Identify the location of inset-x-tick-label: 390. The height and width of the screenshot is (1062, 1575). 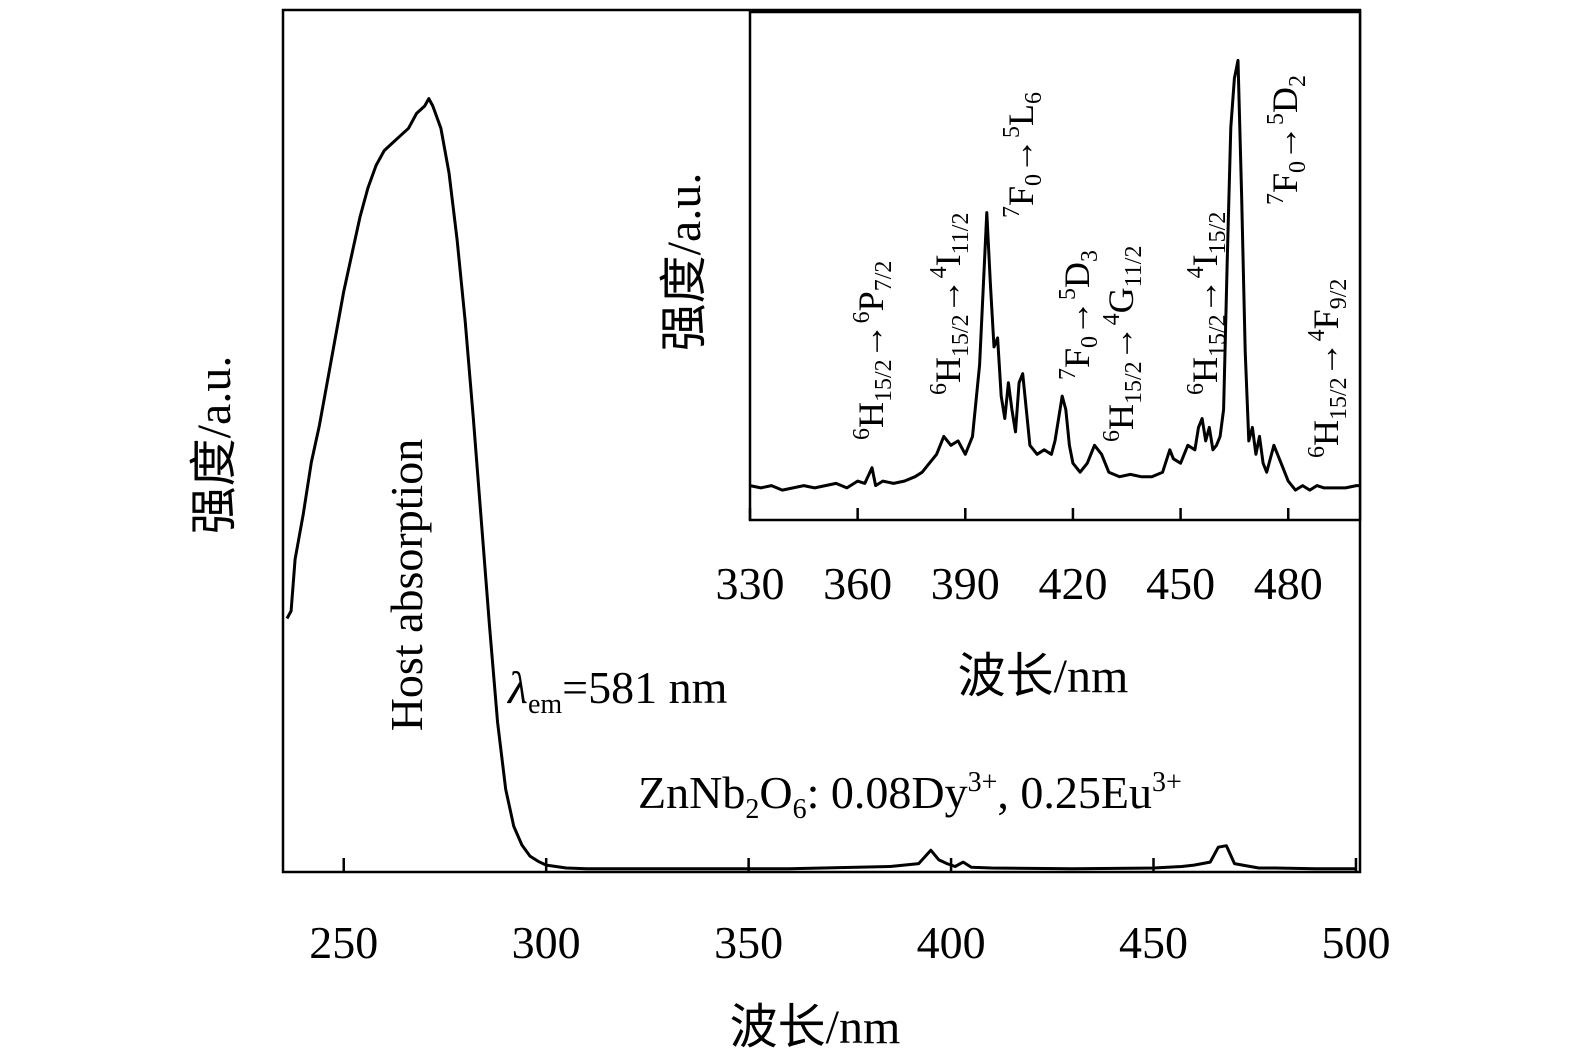
(965, 583).